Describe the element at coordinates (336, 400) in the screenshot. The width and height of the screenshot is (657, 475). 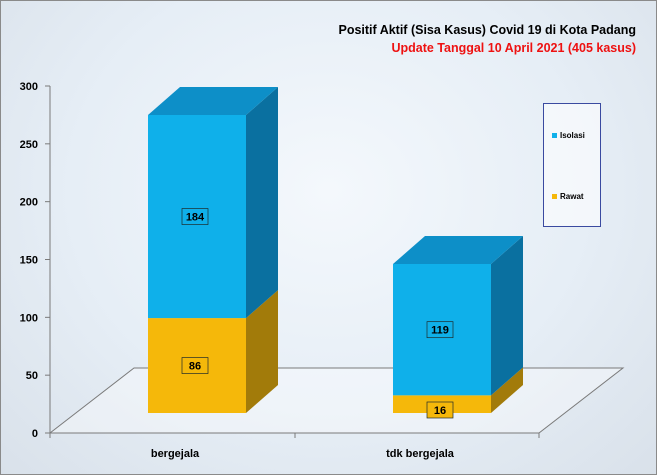
I see `chart-floor` at that location.